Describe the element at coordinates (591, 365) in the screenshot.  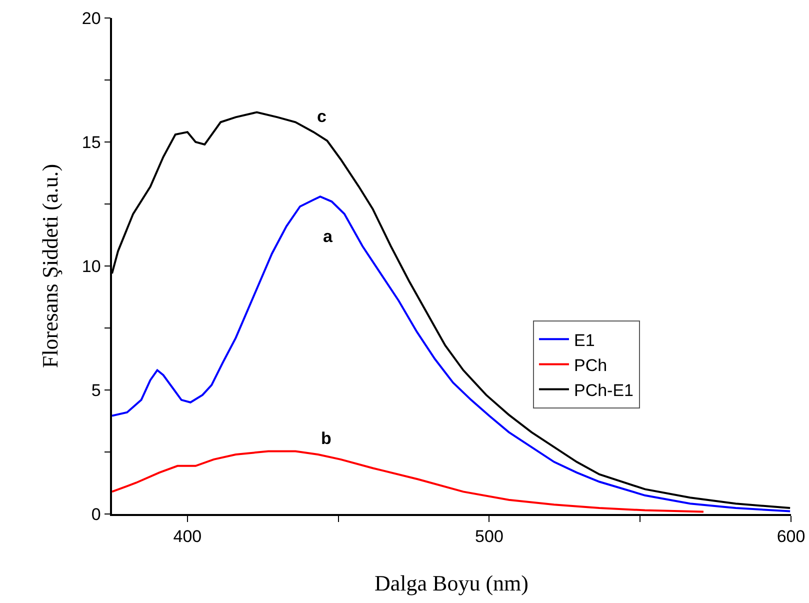
I see `legend-label: PCh` at that location.